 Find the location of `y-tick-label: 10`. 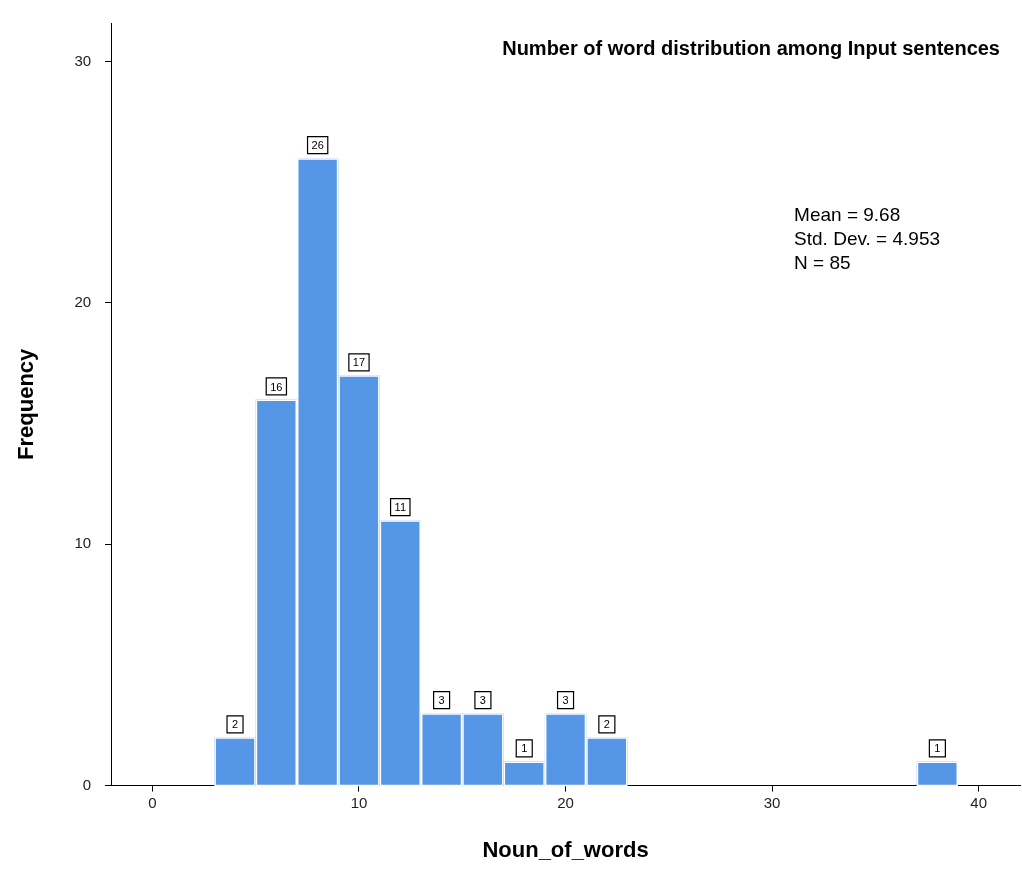

y-tick-label: 10 is located at coordinates (83, 543).